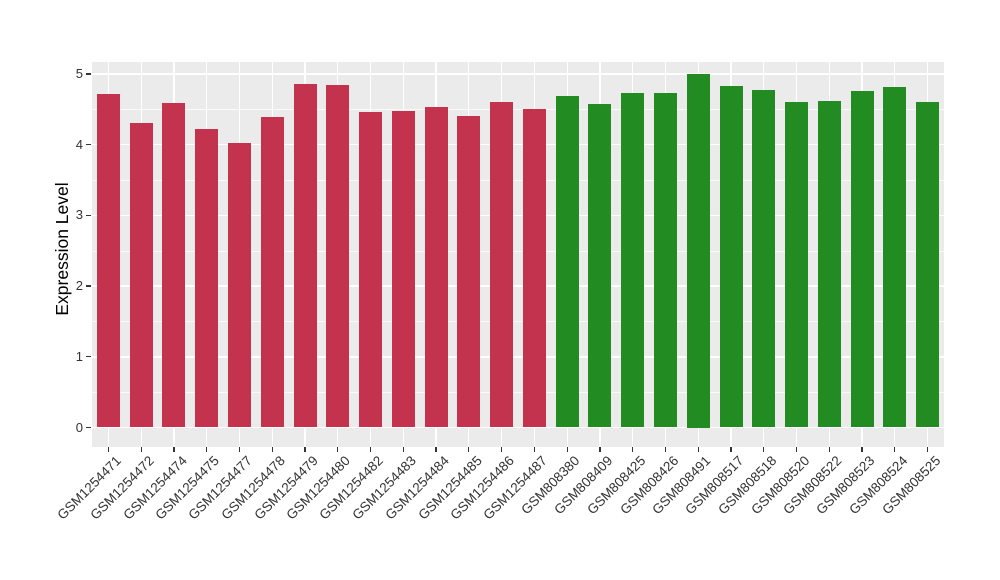 This screenshot has height=580, width=1000. What do you see at coordinates (79, 215) in the screenshot?
I see `y-tick-label: 3` at bounding box center [79, 215].